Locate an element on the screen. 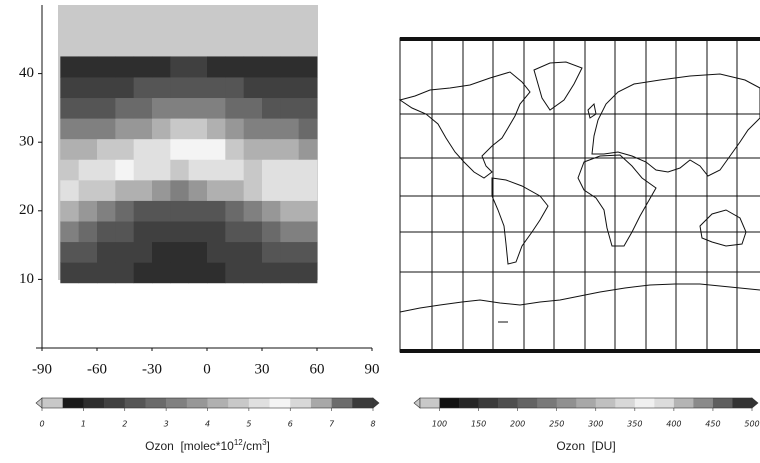 Image resolution: width=760 pixels, height=463 pixels. label-text: /cm is located at coordinates (252, 446).